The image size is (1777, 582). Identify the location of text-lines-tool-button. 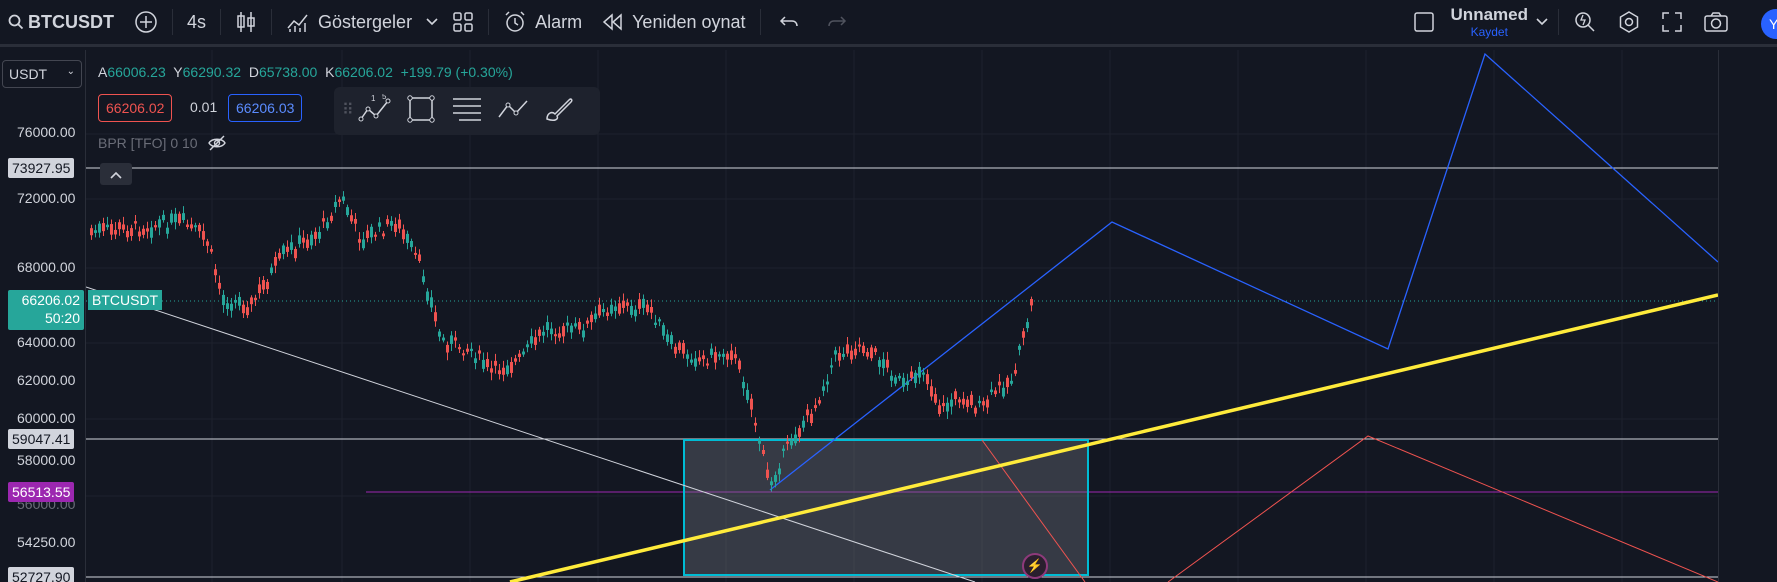
(467, 111).